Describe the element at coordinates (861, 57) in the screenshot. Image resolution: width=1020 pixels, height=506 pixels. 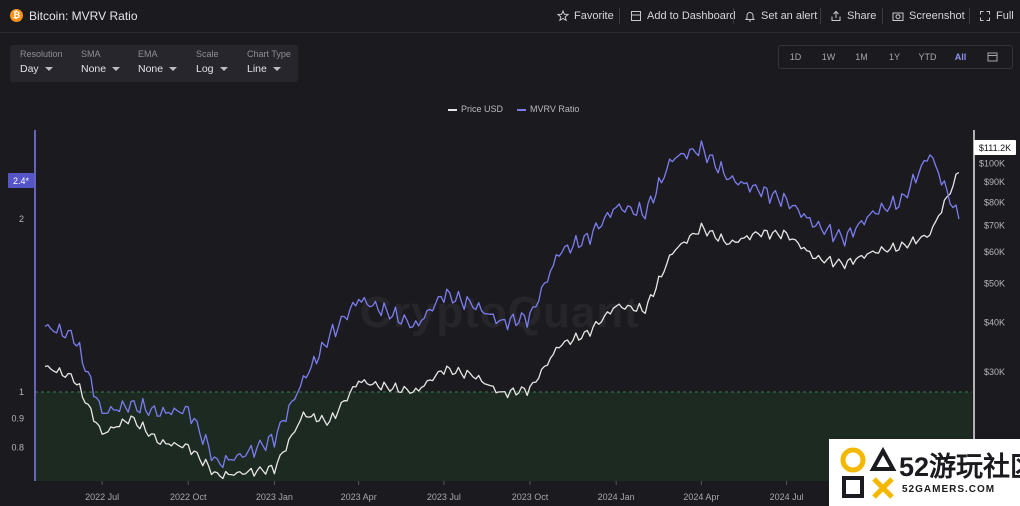
I see `range-1m: 1M` at that location.